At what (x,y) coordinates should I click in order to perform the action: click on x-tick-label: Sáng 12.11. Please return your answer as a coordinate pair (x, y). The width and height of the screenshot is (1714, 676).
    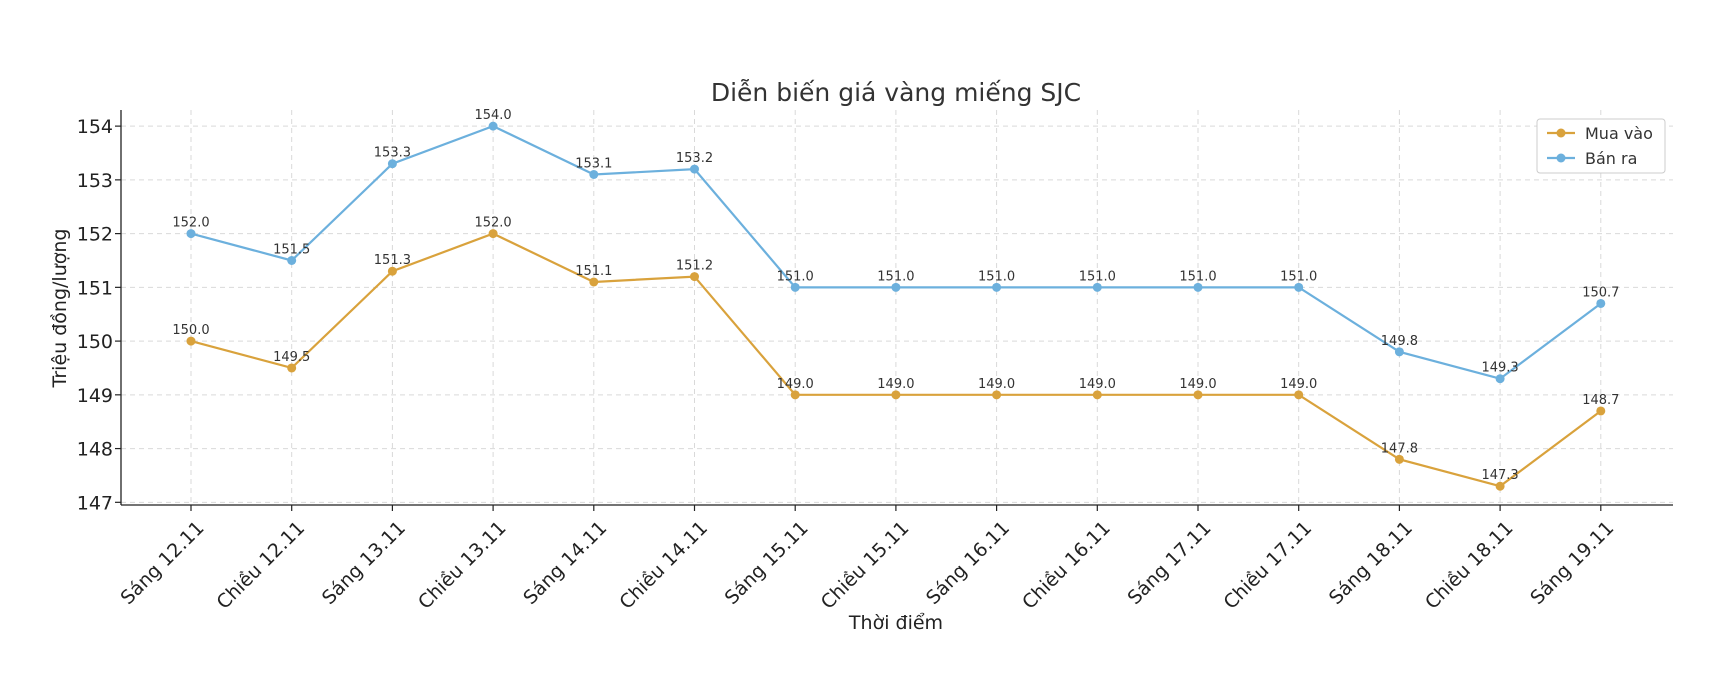
    Looking at the image, I should click on (162, 563).